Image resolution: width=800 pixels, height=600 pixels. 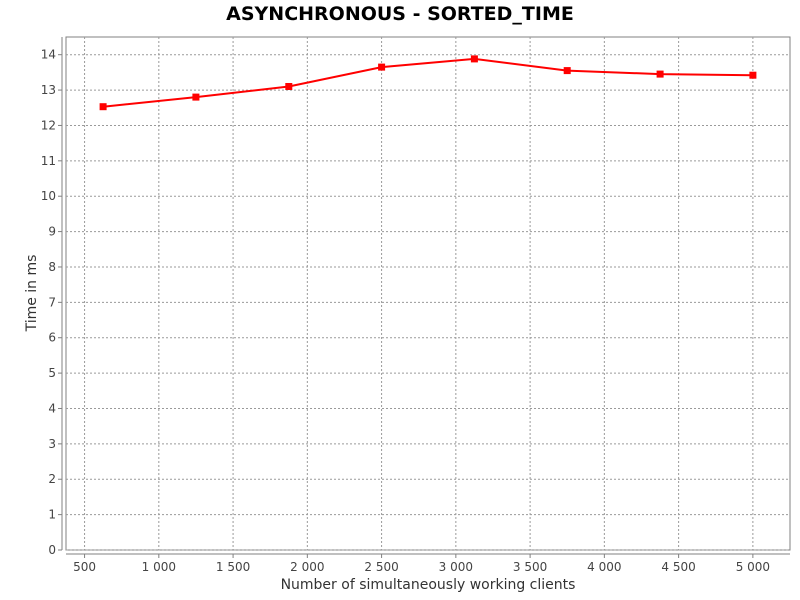 What do you see at coordinates (52, 515) in the screenshot?
I see `y-tick-label: 1` at bounding box center [52, 515].